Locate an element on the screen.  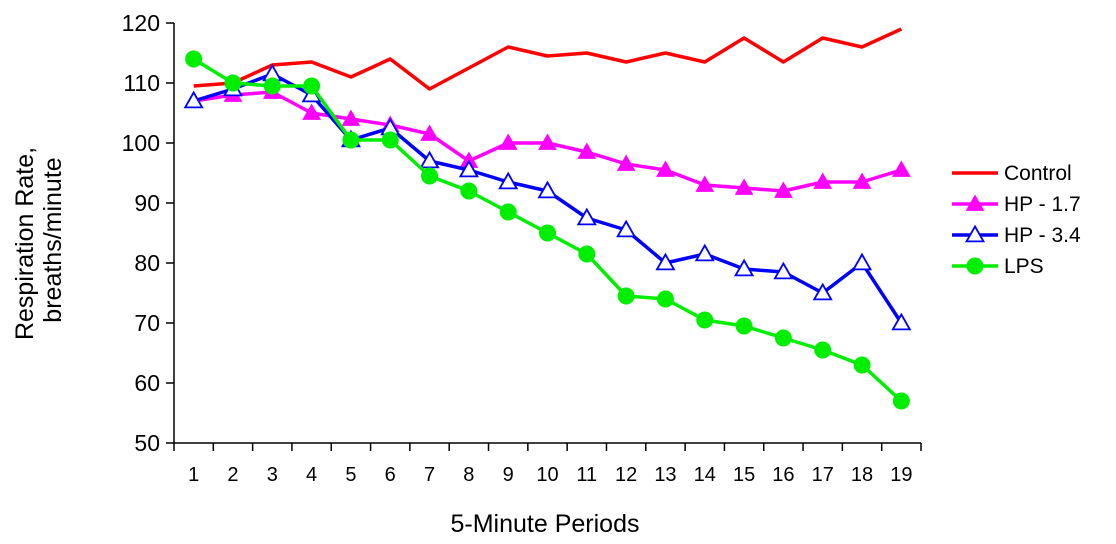
legend-item-hp-1-7: HP - 1.7 is located at coordinates (1016, 204).